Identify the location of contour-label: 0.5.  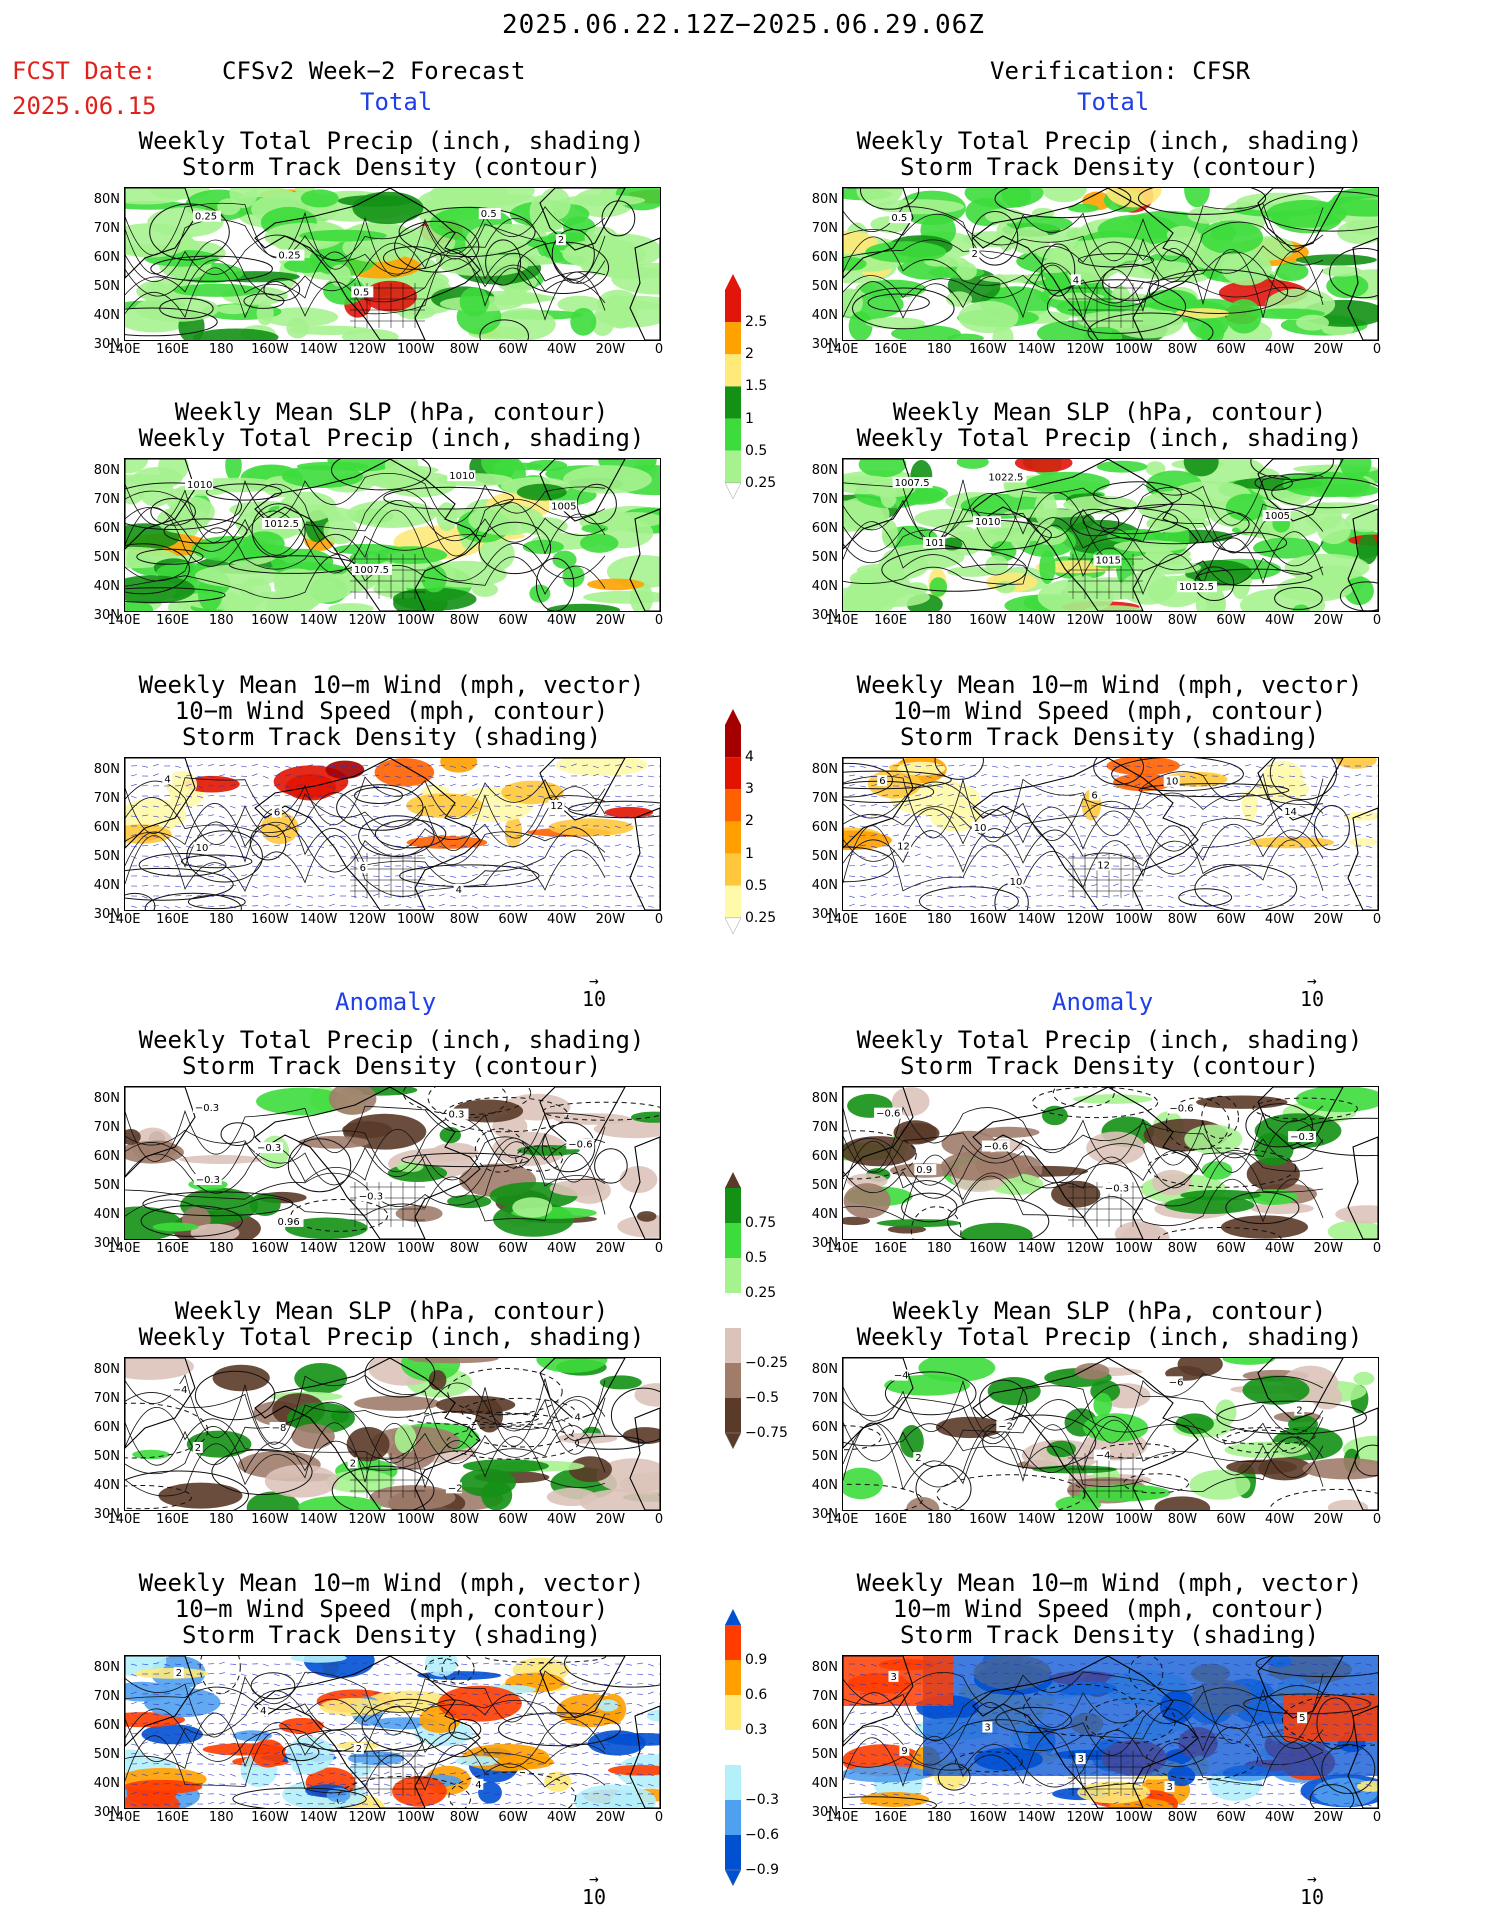
(361, 292).